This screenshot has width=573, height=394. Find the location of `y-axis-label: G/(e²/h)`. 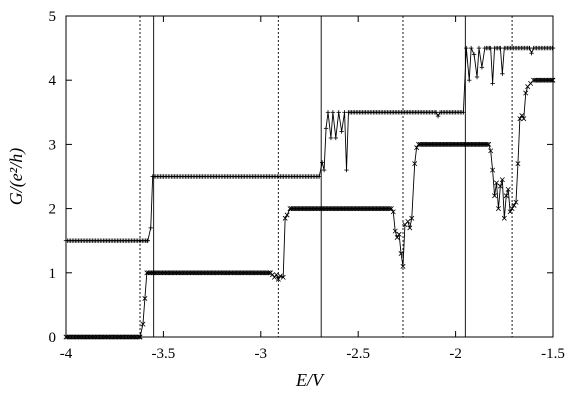

y-axis-label: G/(e²/h) is located at coordinates (16, 176).